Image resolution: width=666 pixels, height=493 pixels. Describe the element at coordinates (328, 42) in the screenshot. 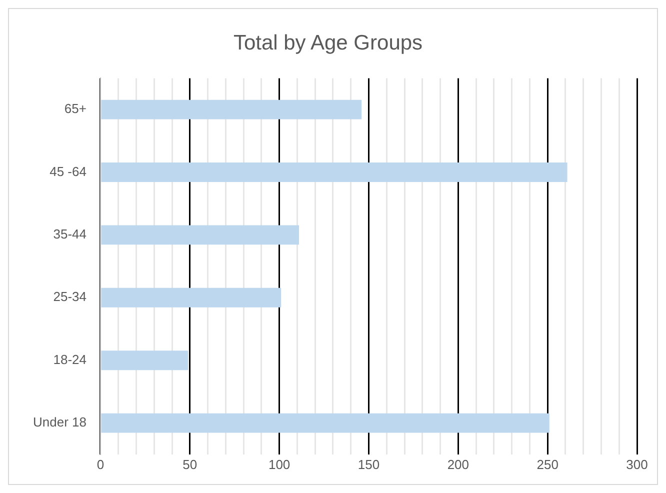

I see `chart-title: Total by Age Groups` at that location.